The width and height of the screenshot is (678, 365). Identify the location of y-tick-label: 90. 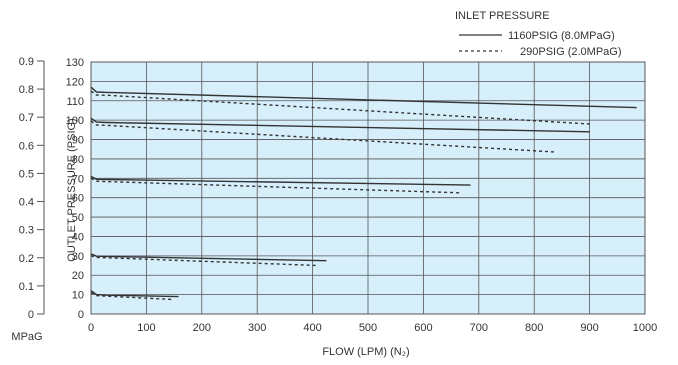
(78, 141).